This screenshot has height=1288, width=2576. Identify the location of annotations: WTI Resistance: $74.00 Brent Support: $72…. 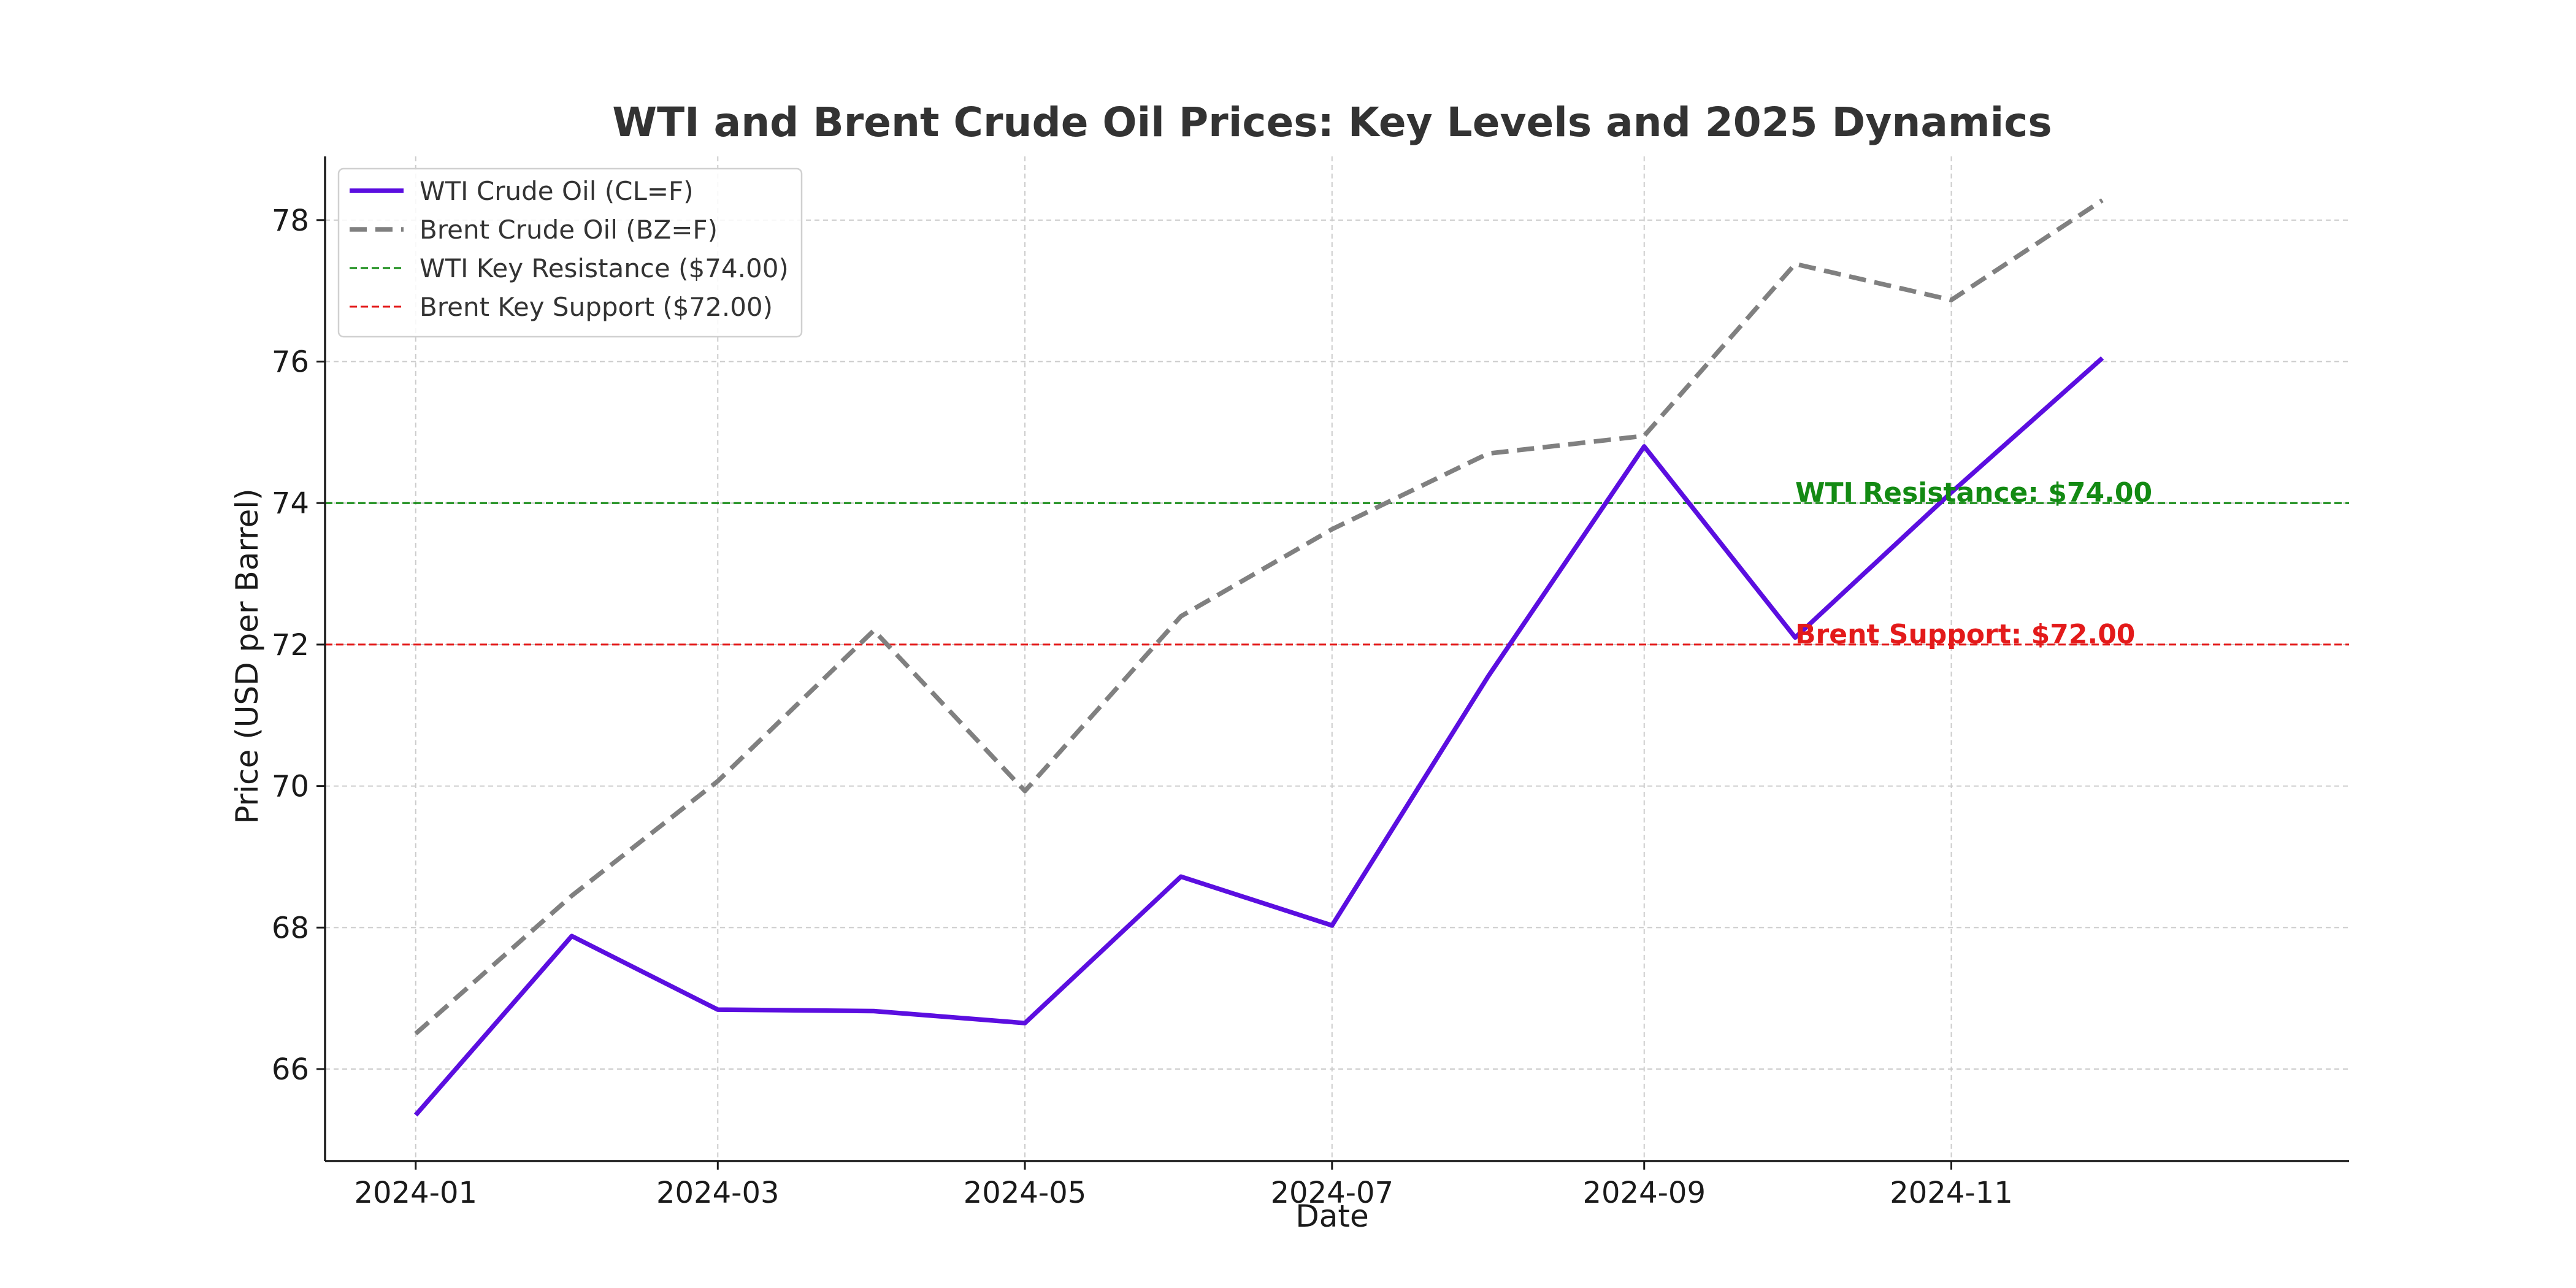
(1973, 563).